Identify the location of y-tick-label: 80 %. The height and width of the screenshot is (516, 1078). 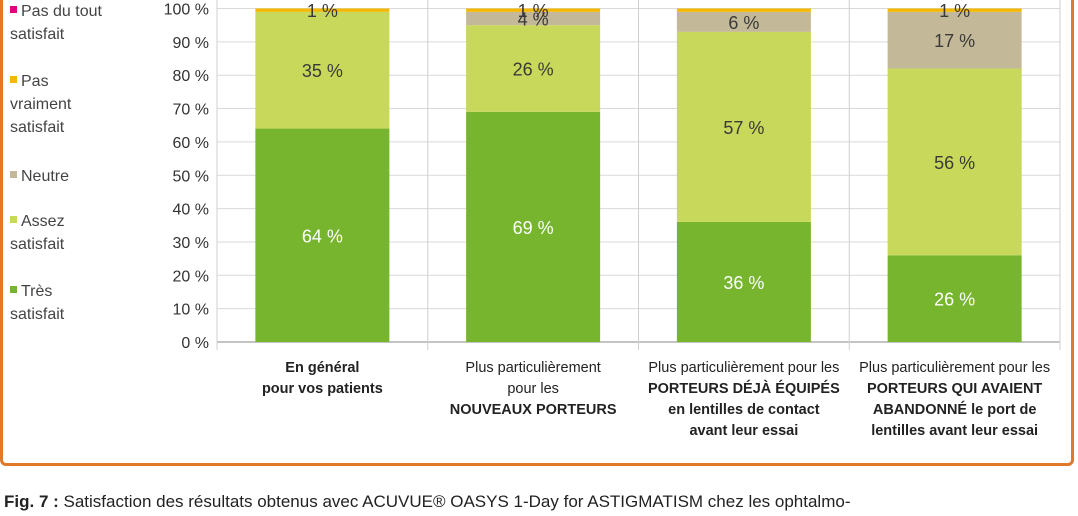
(191, 76).